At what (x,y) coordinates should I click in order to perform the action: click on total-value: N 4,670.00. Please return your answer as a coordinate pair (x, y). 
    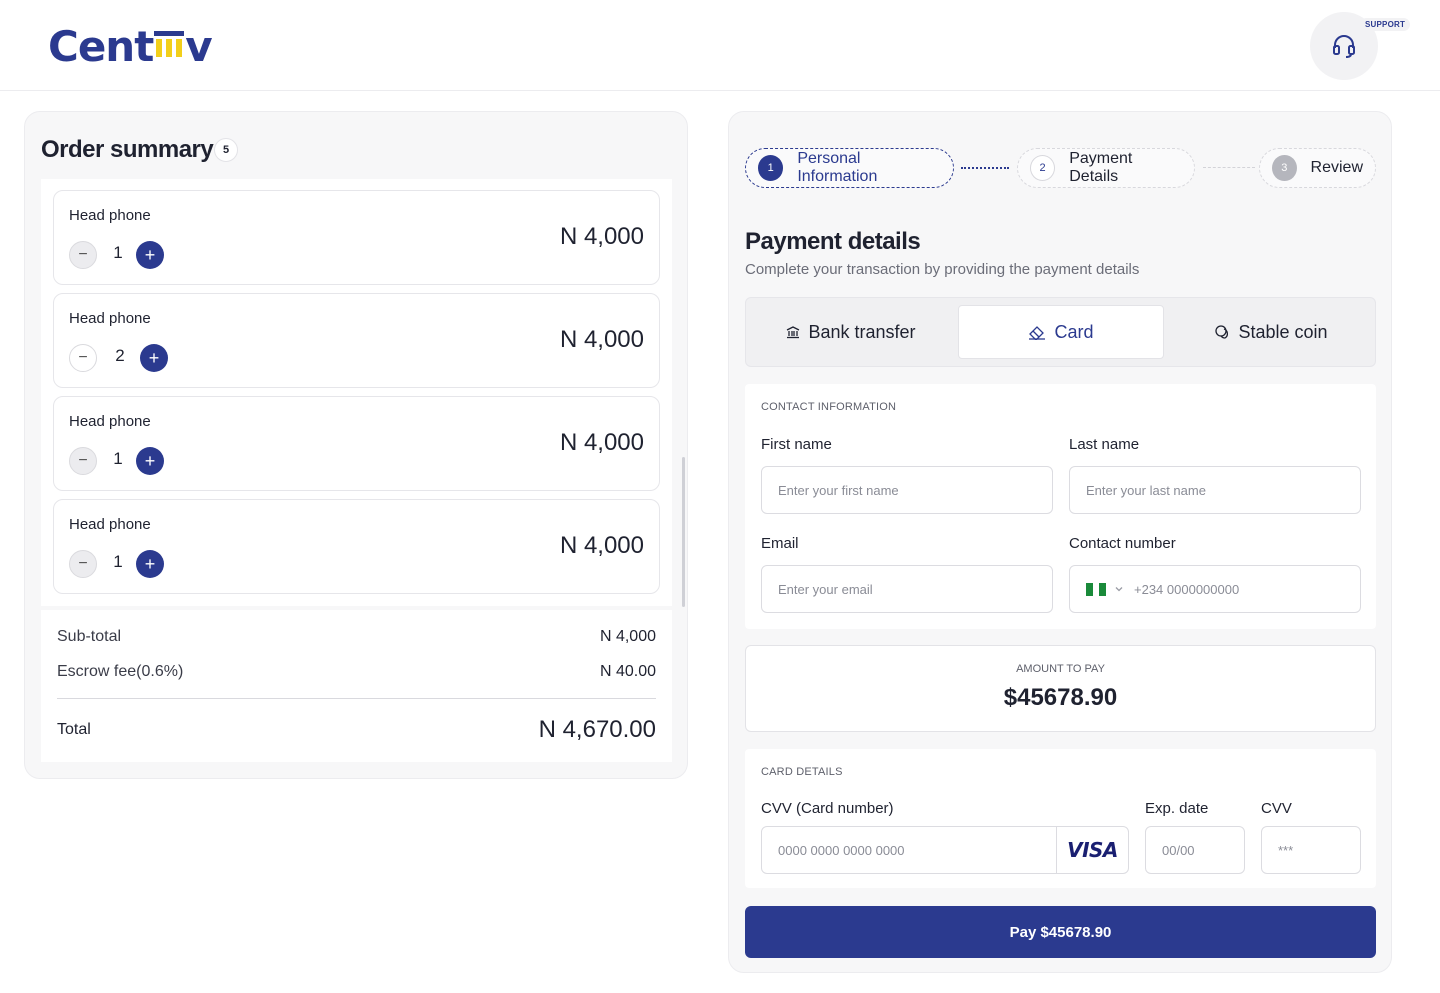
    Looking at the image, I should click on (597, 729).